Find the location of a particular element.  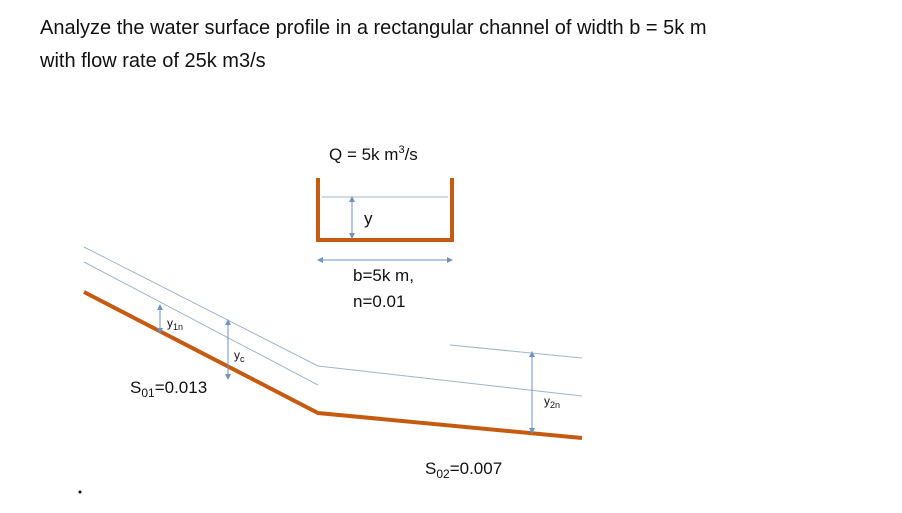

label-tail: =0.007 is located at coordinates (476, 468).